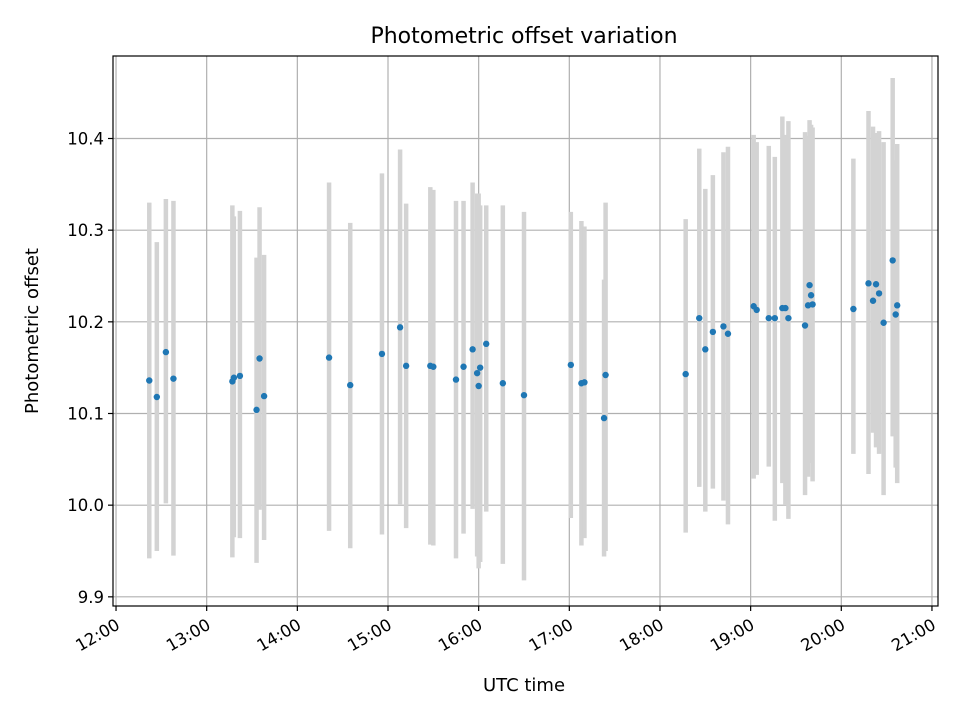  What do you see at coordinates (32, 331) in the screenshot?
I see `y-axis-label: Photometric offset` at bounding box center [32, 331].